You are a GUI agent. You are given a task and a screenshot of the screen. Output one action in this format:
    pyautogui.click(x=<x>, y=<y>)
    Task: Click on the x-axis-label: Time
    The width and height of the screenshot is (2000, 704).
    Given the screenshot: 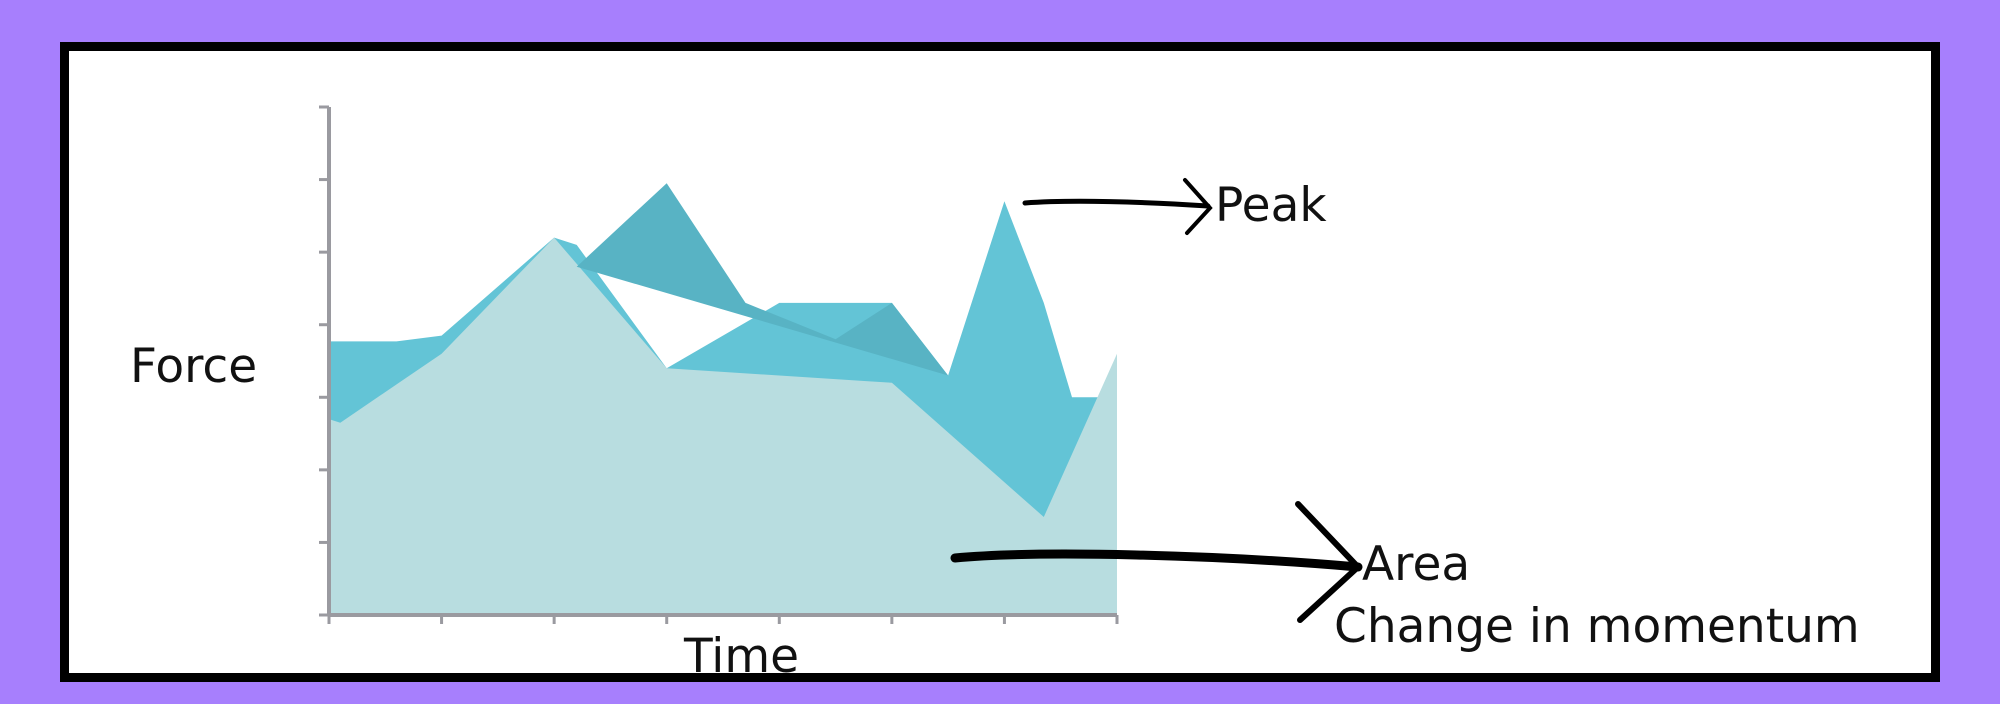 What is the action you would take?
    pyautogui.click(x=742, y=656)
    